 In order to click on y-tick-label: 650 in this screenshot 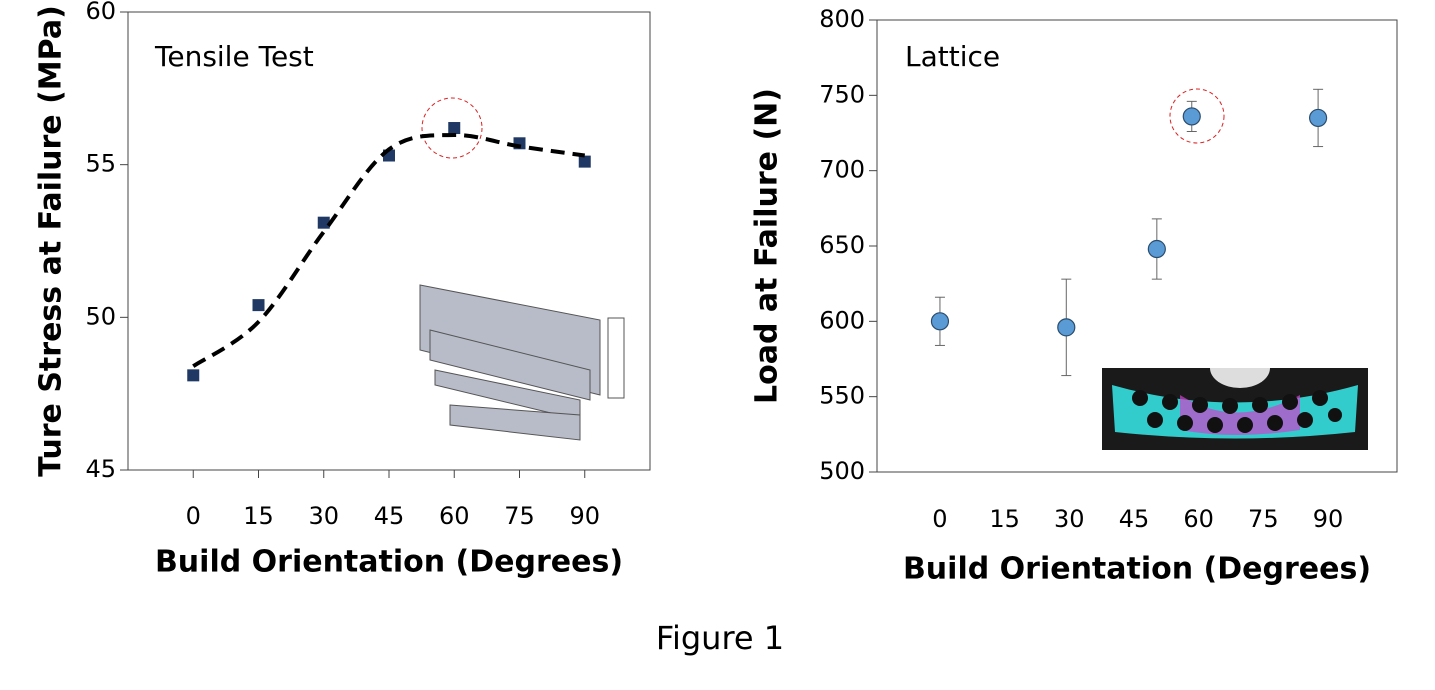, I will do `click(842, 245)`.